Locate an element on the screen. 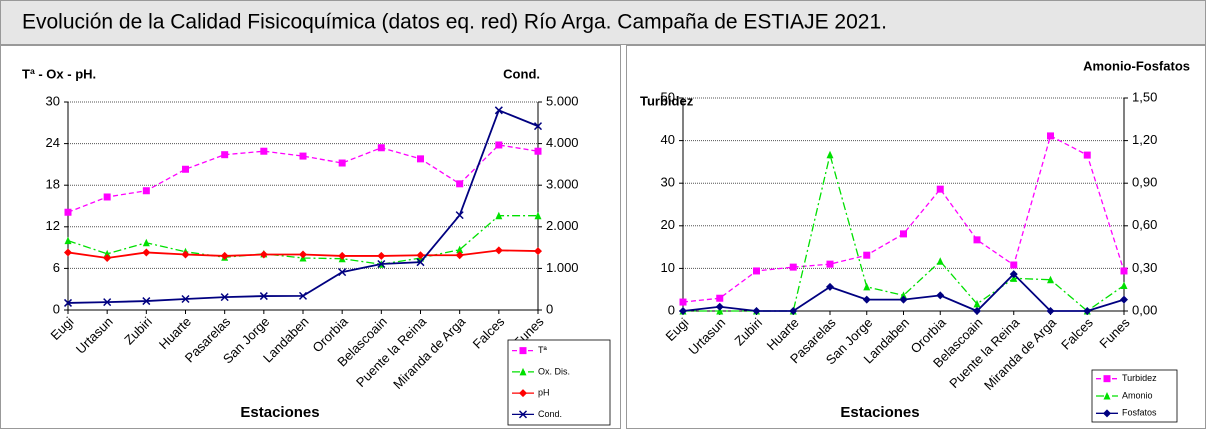 Image resolution: width=1206 pixels, height=429 pixels. y-tick-label: 18 is located at coordinates (53, 184).